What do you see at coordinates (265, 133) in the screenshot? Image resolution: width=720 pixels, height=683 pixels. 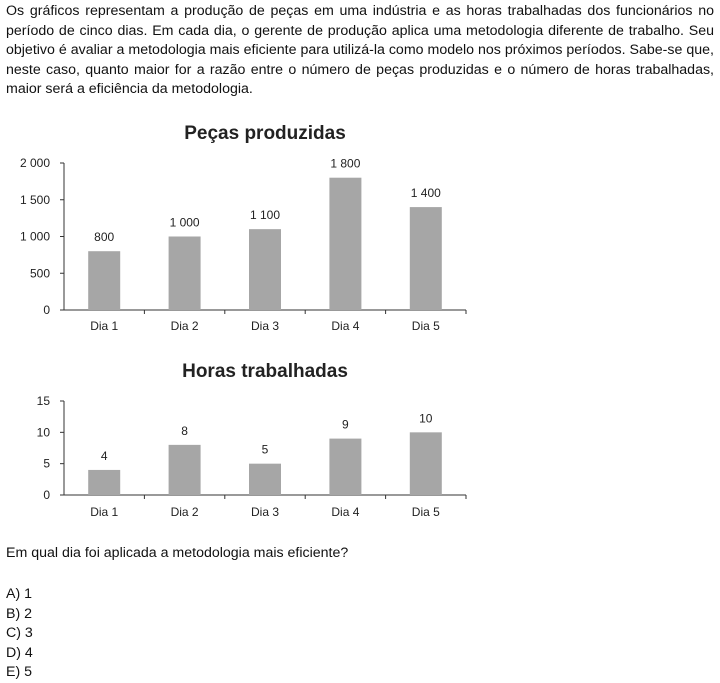 I see `pecas-produzidas-title: Peças produzidas` at bounding box center [265, 133].